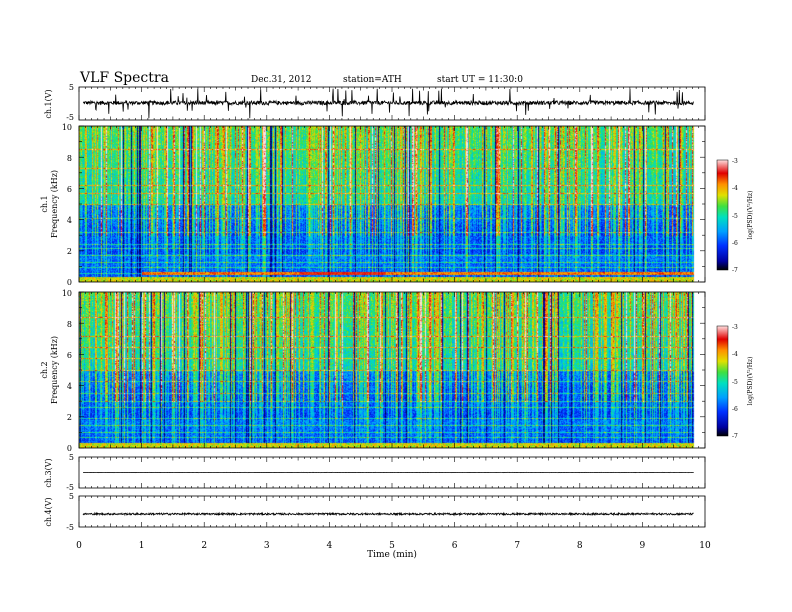 The image size is (792, 612). I want to click on ch1-colorbar-label: log(PSD)(V²/Hz), so click(750, 215).